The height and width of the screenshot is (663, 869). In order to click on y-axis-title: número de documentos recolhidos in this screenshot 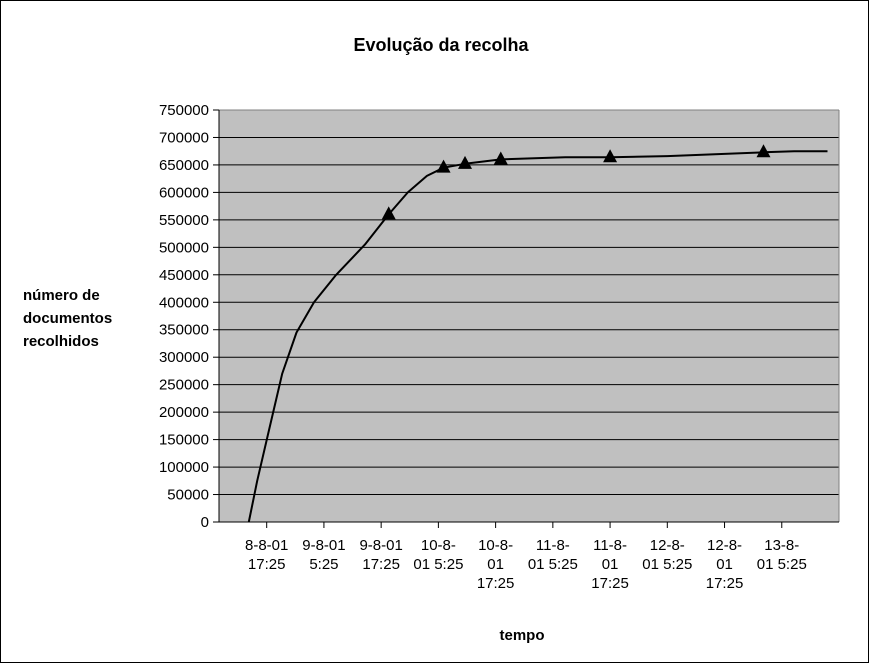, I will do `click(67, 318)`.